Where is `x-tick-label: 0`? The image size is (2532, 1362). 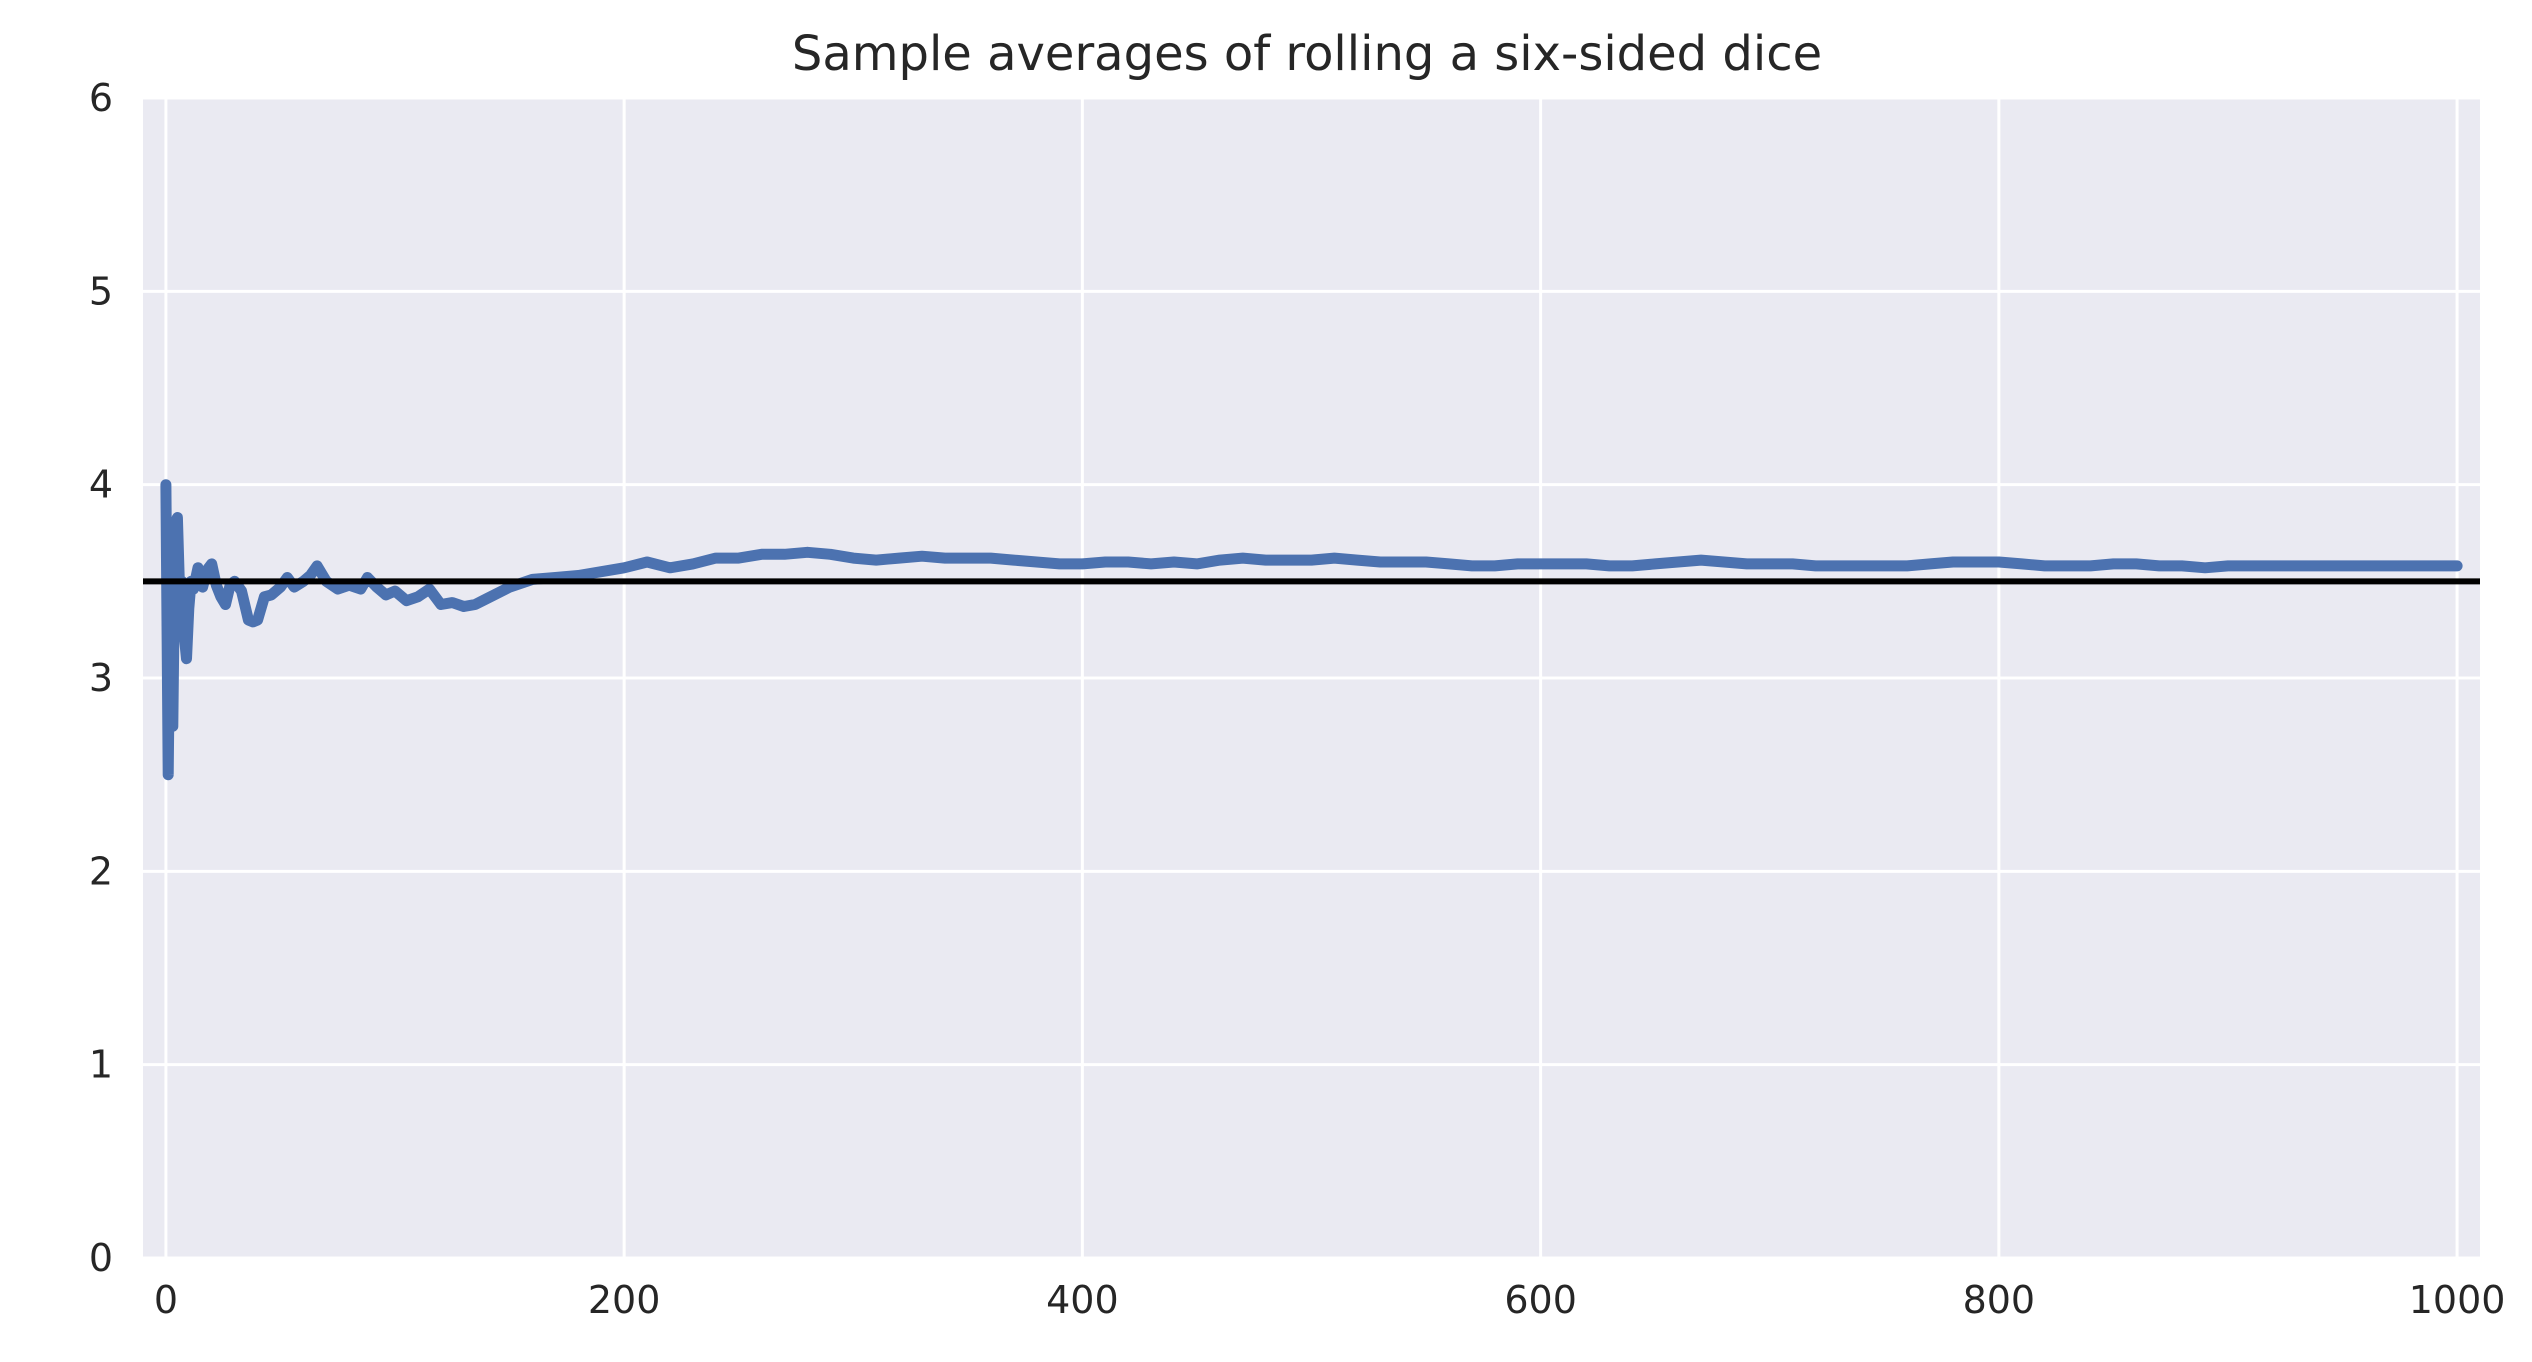 x-tick-label: 0 is located at coordinates (166, 1300).